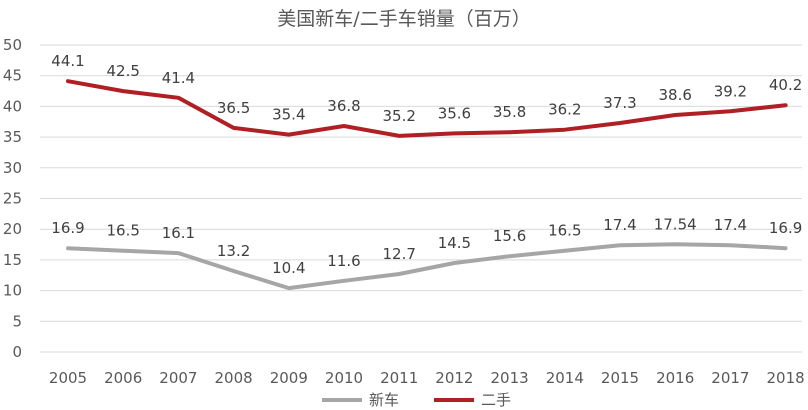 This screenshot has height=410, width=808. Describe the element at coordinates (509, 236) in the screenshot. I see `data-label: 15.6` at that location.